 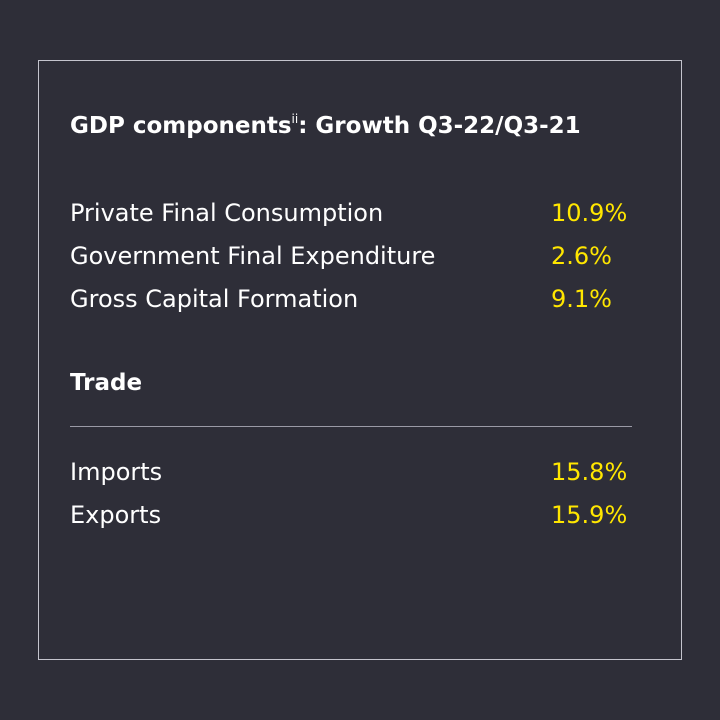 I want to click on title-suffix: : Growth Q3-22/Q3-21, so click(x=439, y=126).